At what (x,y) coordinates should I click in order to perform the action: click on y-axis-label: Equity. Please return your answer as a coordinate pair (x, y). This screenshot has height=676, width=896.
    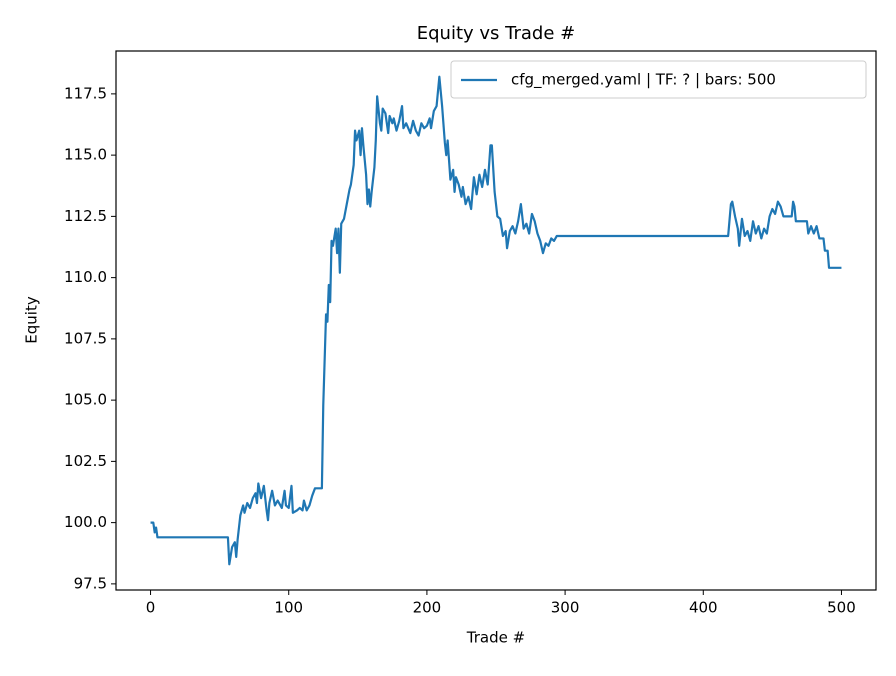
    Looking at the image, I should click on (32, 320).